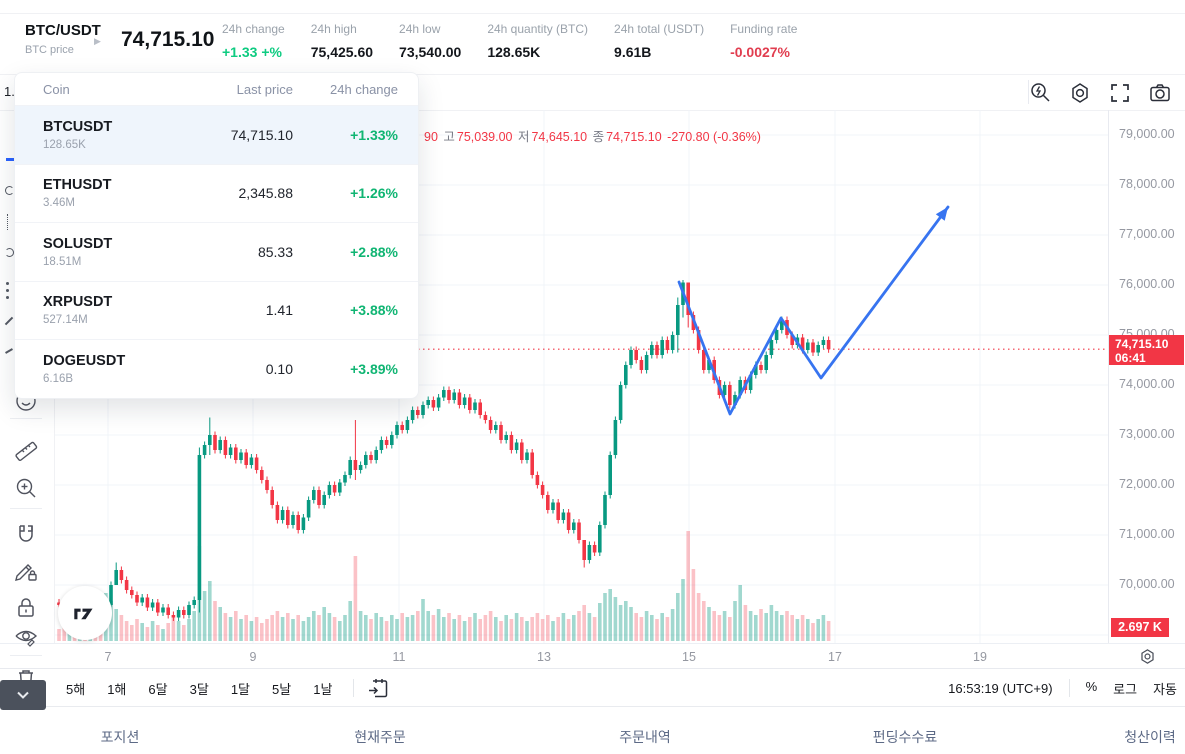 This screenshot has height=754, width=1185. I want to click on top-divider, so click(592, 13).